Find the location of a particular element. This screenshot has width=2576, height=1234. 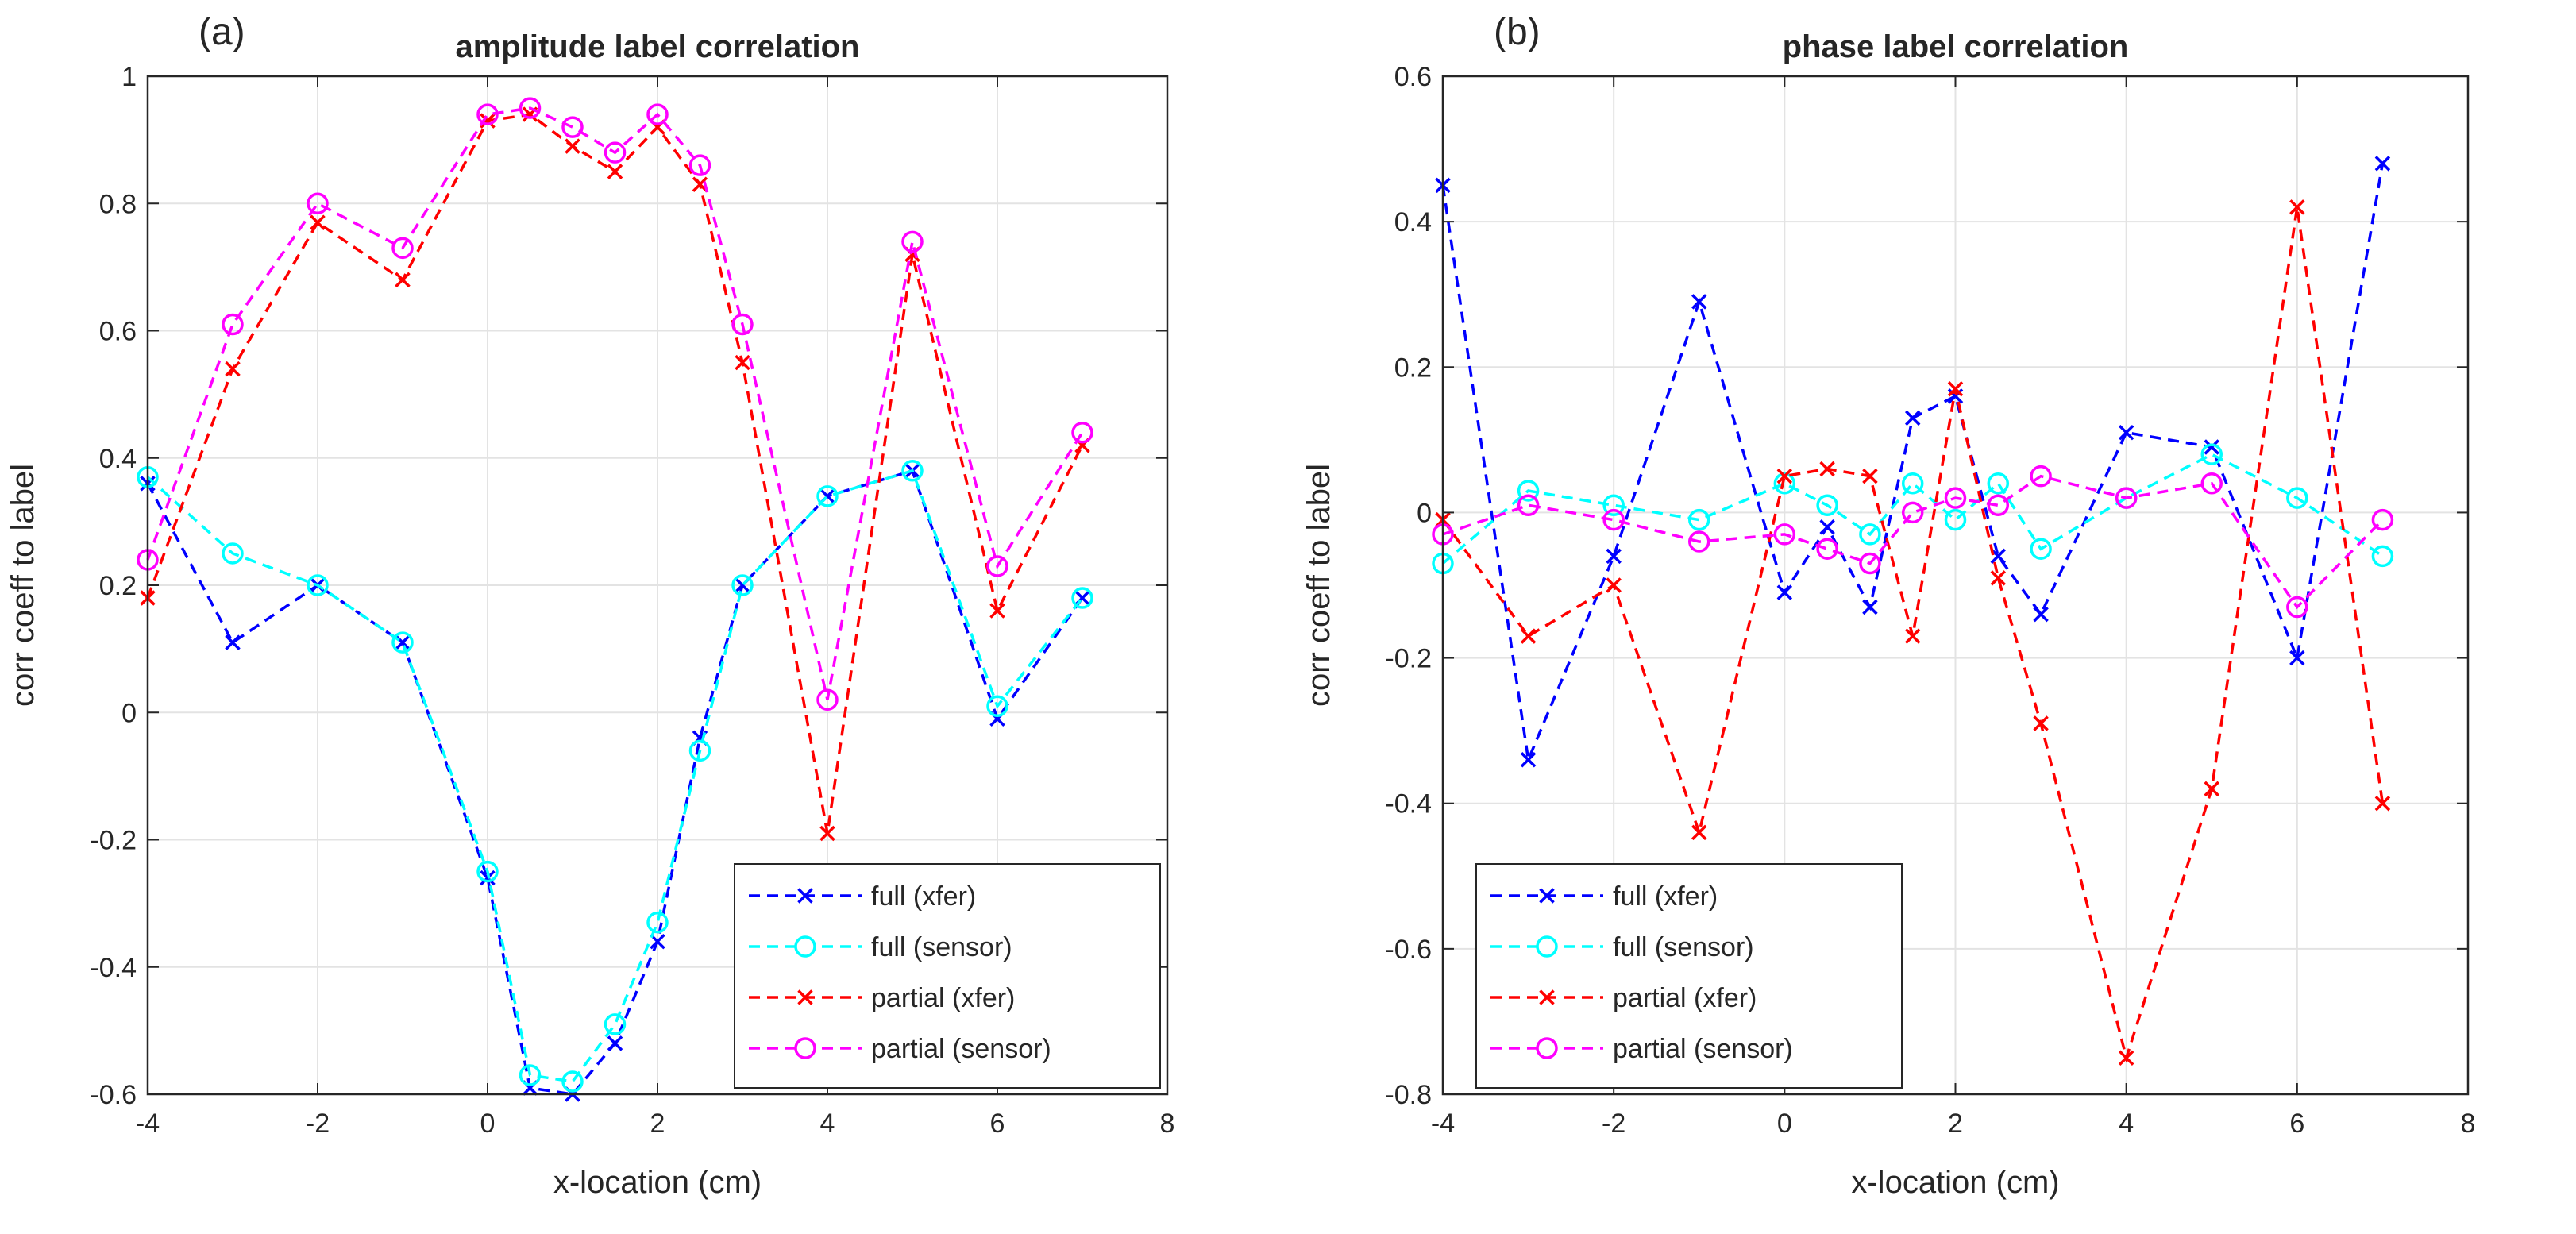

legend-entry-label: partial (xfer) is located at coordinates (1685, 998).